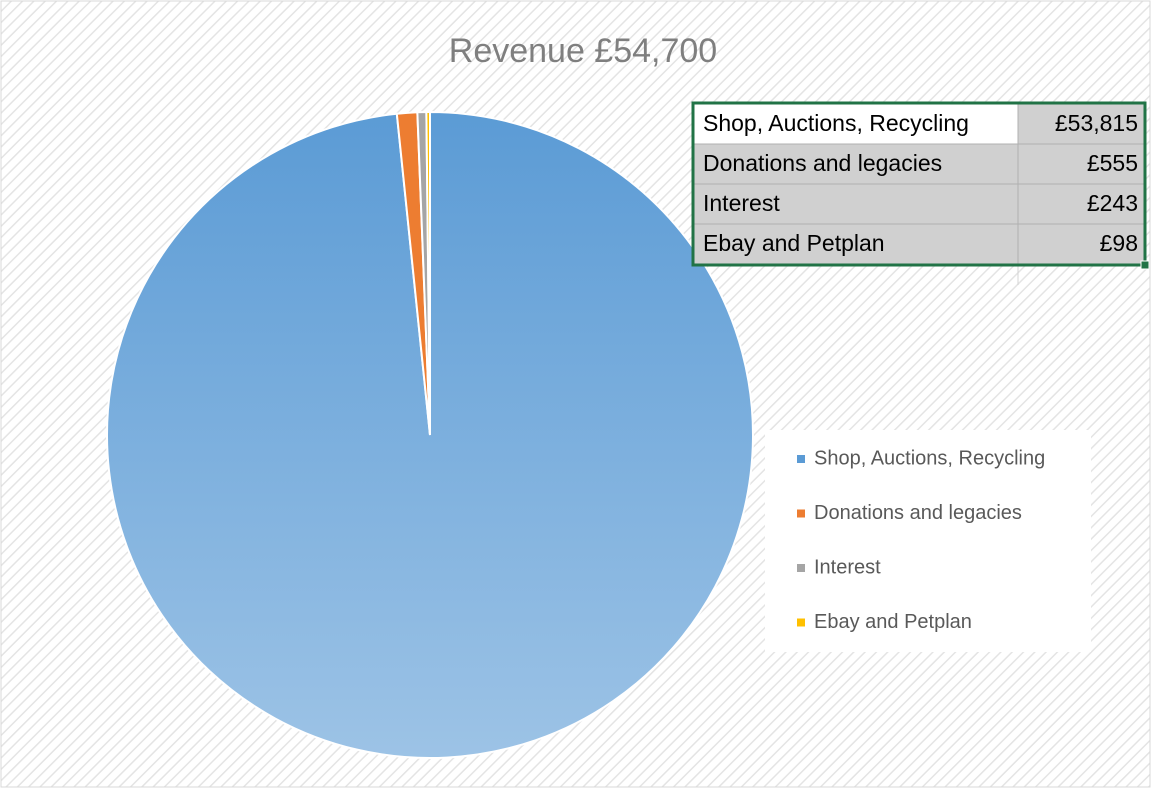 The width and height of the screenshot is (1151, 793). Describe the element at coordinates (822, 163) in the screenshot. I see `table-label: Donations and legacies` at that location.